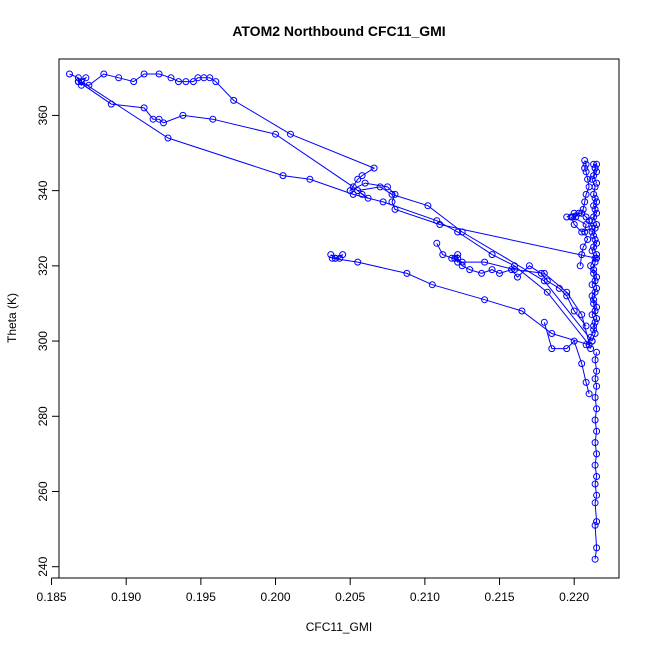  I want to click on y-tick-label: 240, so click(43, 566).